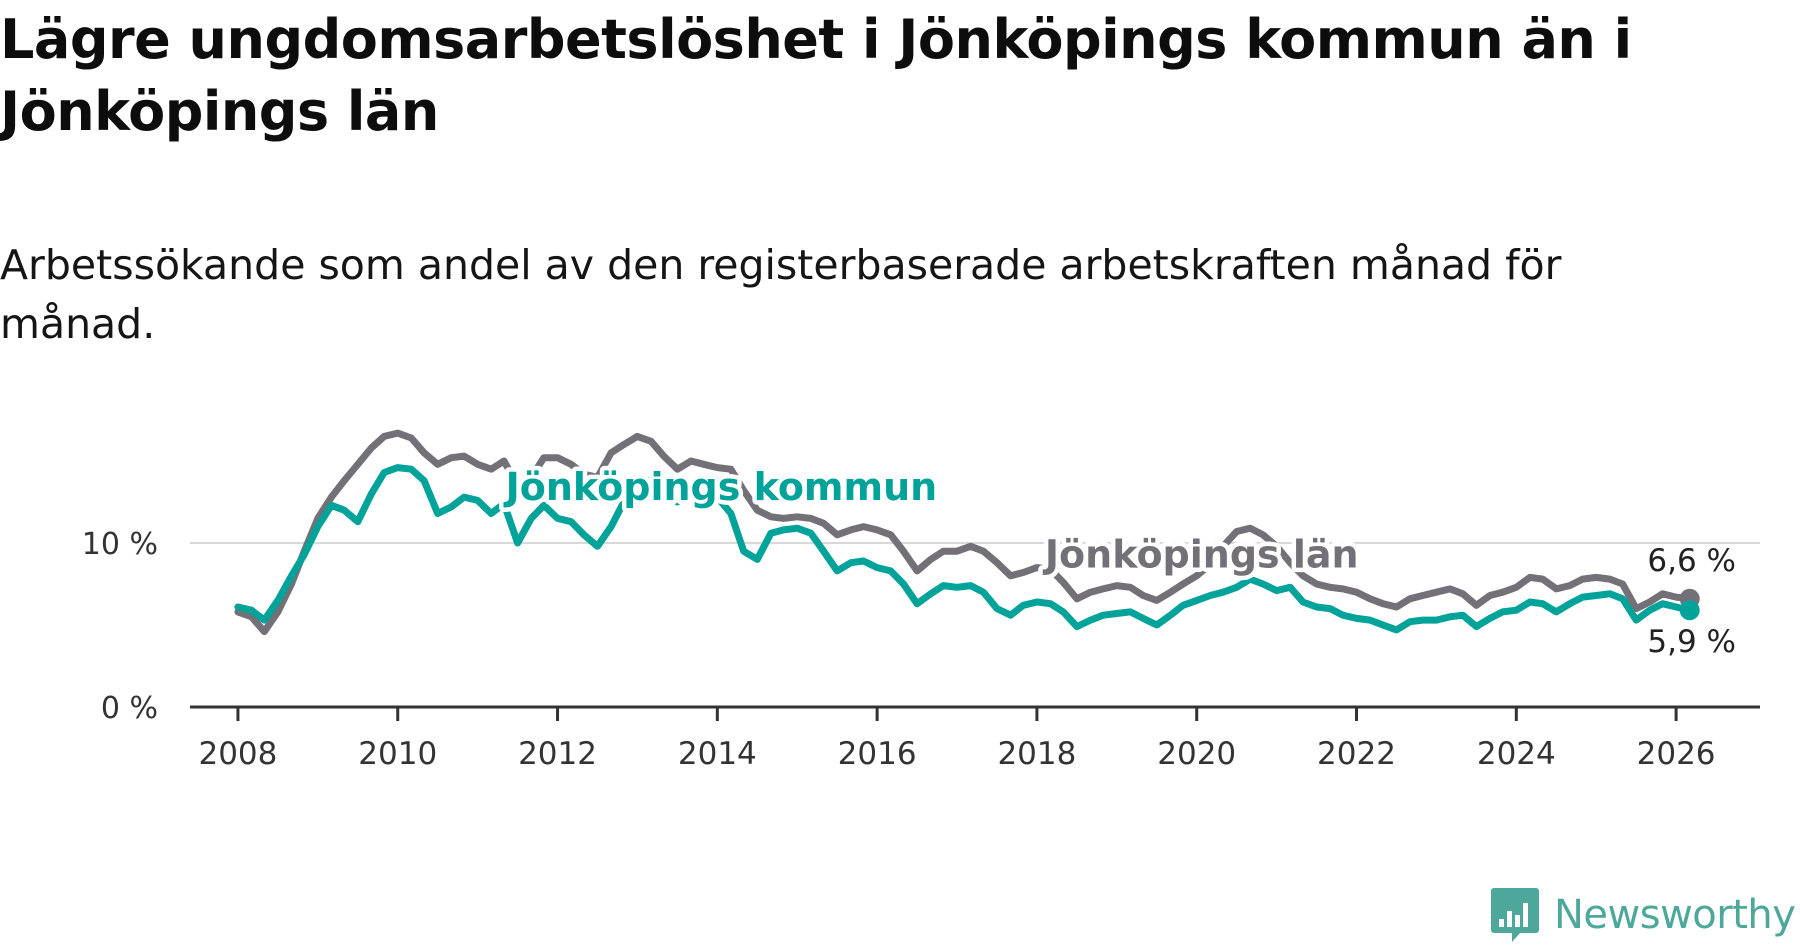 Image resolution: width=1800 pixels, height=948 pixels. What do you see at coordinates (717, 754) in the screenshot?
I see `x-tick-label: 2014` at bounding box center [717, 754].